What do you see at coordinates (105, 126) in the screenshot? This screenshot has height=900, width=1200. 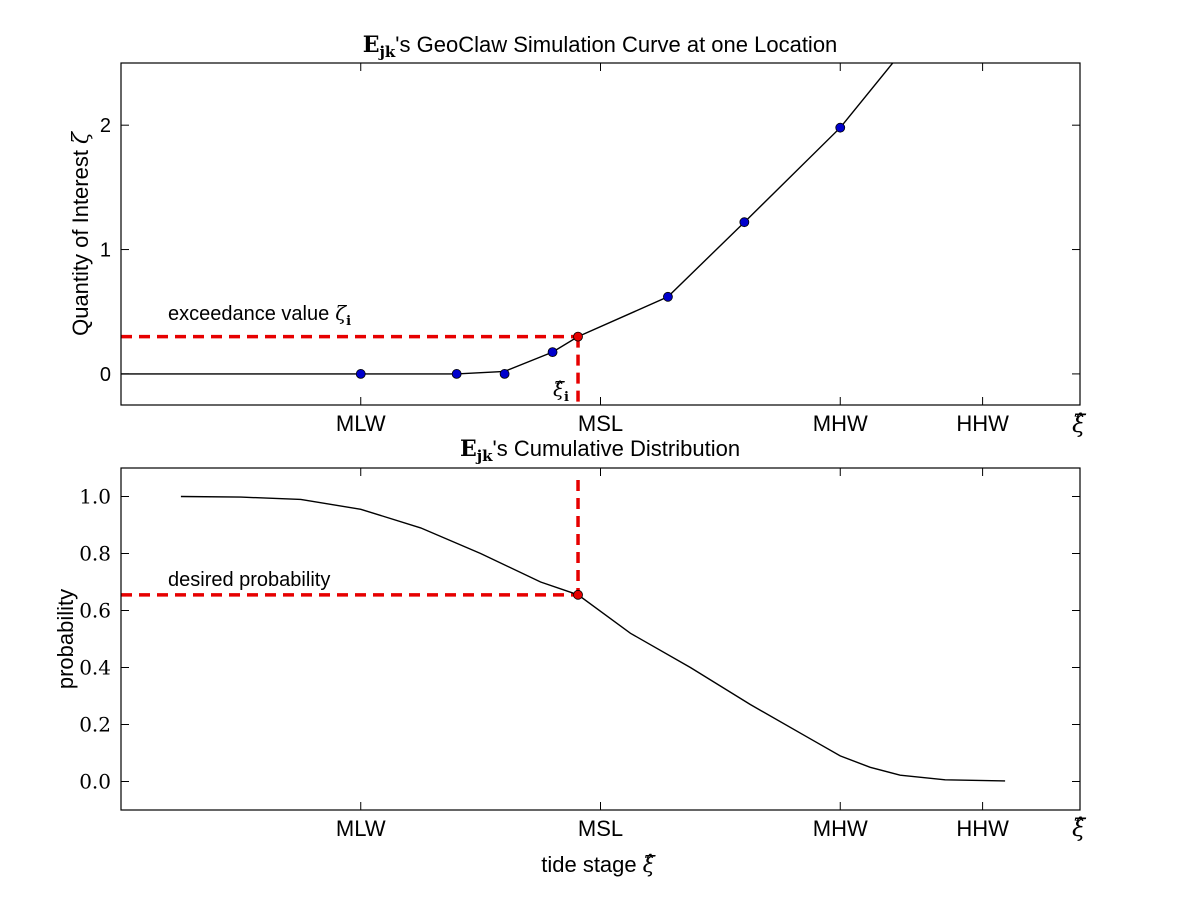 I see `y-tick-label: 2` at bounding box center [105, 126].